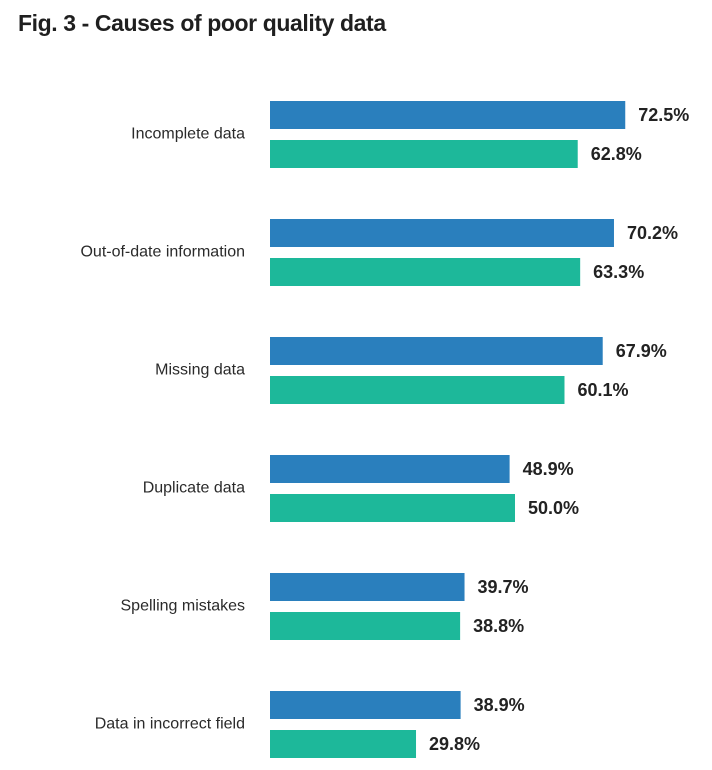 This screenshot has height=770, width=712. I want to click on value-label-missing-data-series-2: 60.1%, so click(602, 390).